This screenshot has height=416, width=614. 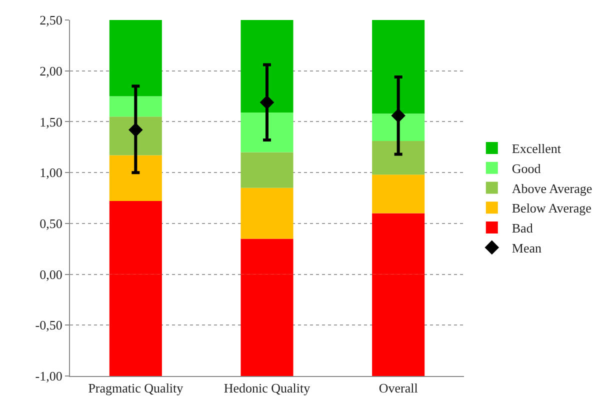 What do you see at coordinates (527, 248) in the screenshot?
I see `legend-label: Mean` at bounding box center [527, 248].